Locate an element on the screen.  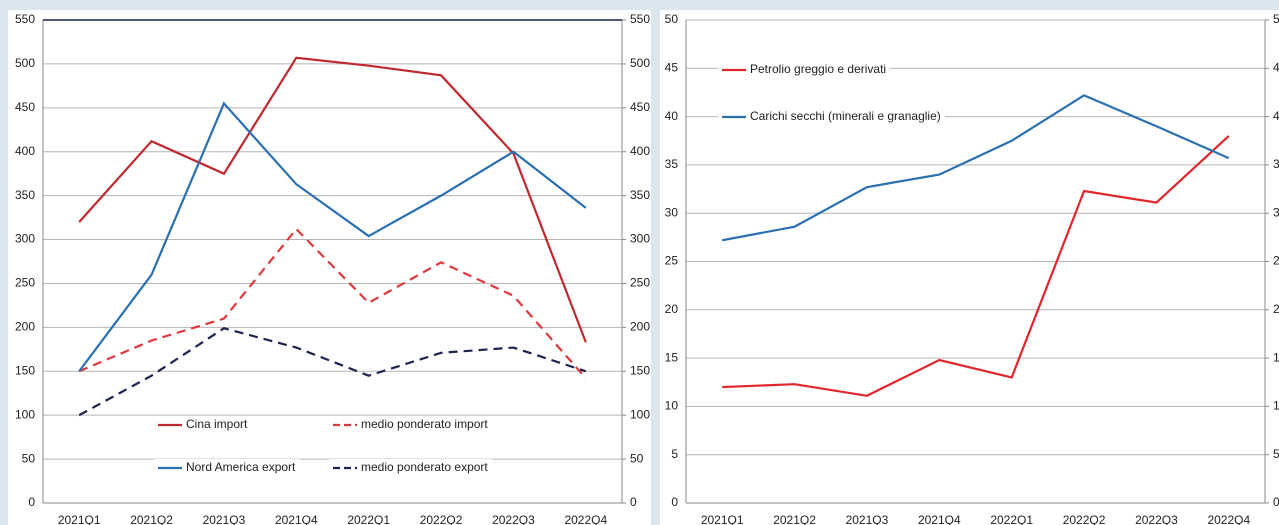
y2-tick-label: 10 is located at coordinates (1276, 406).